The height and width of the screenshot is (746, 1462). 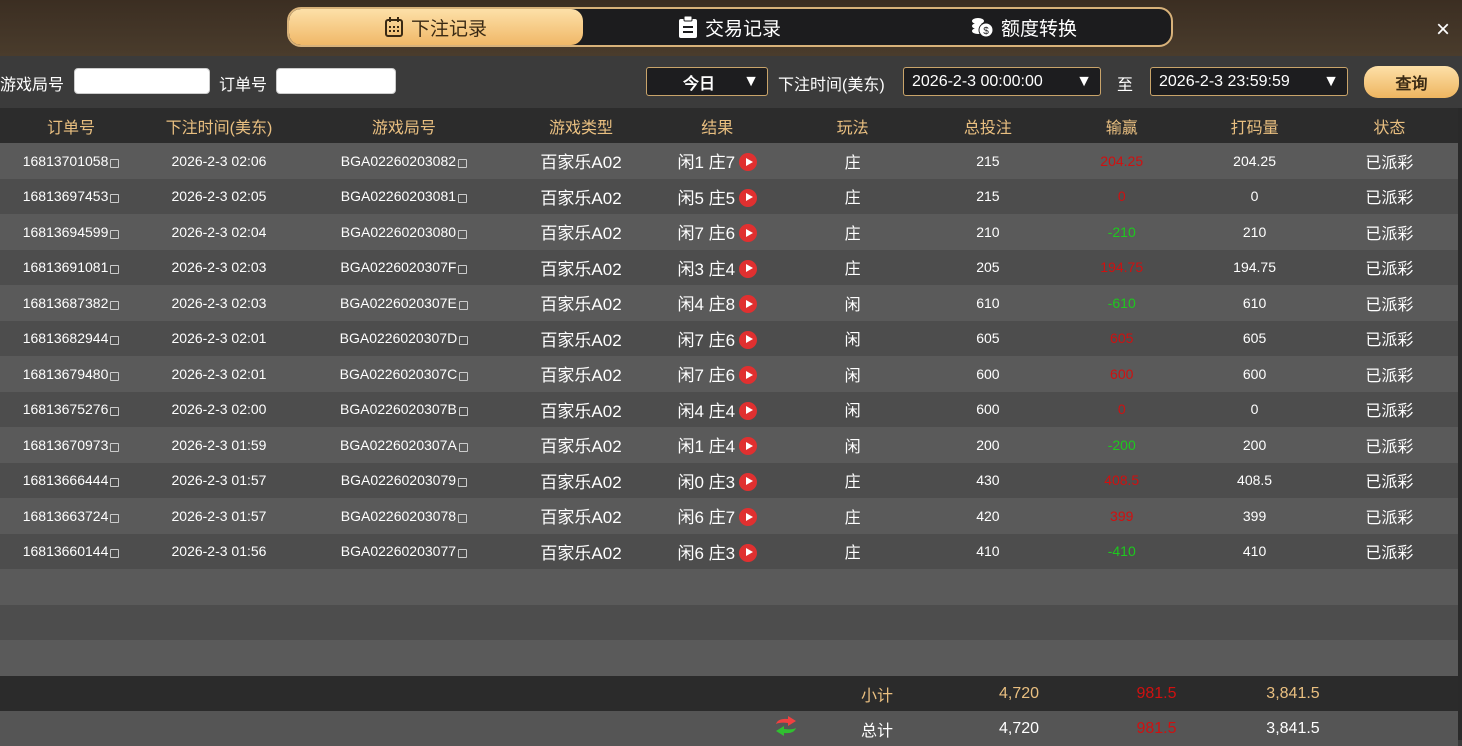 What do you see at coordinates (988, 480) in the screenshot?
I see `total-bet-text: 430` at bounding box center [988, 480].